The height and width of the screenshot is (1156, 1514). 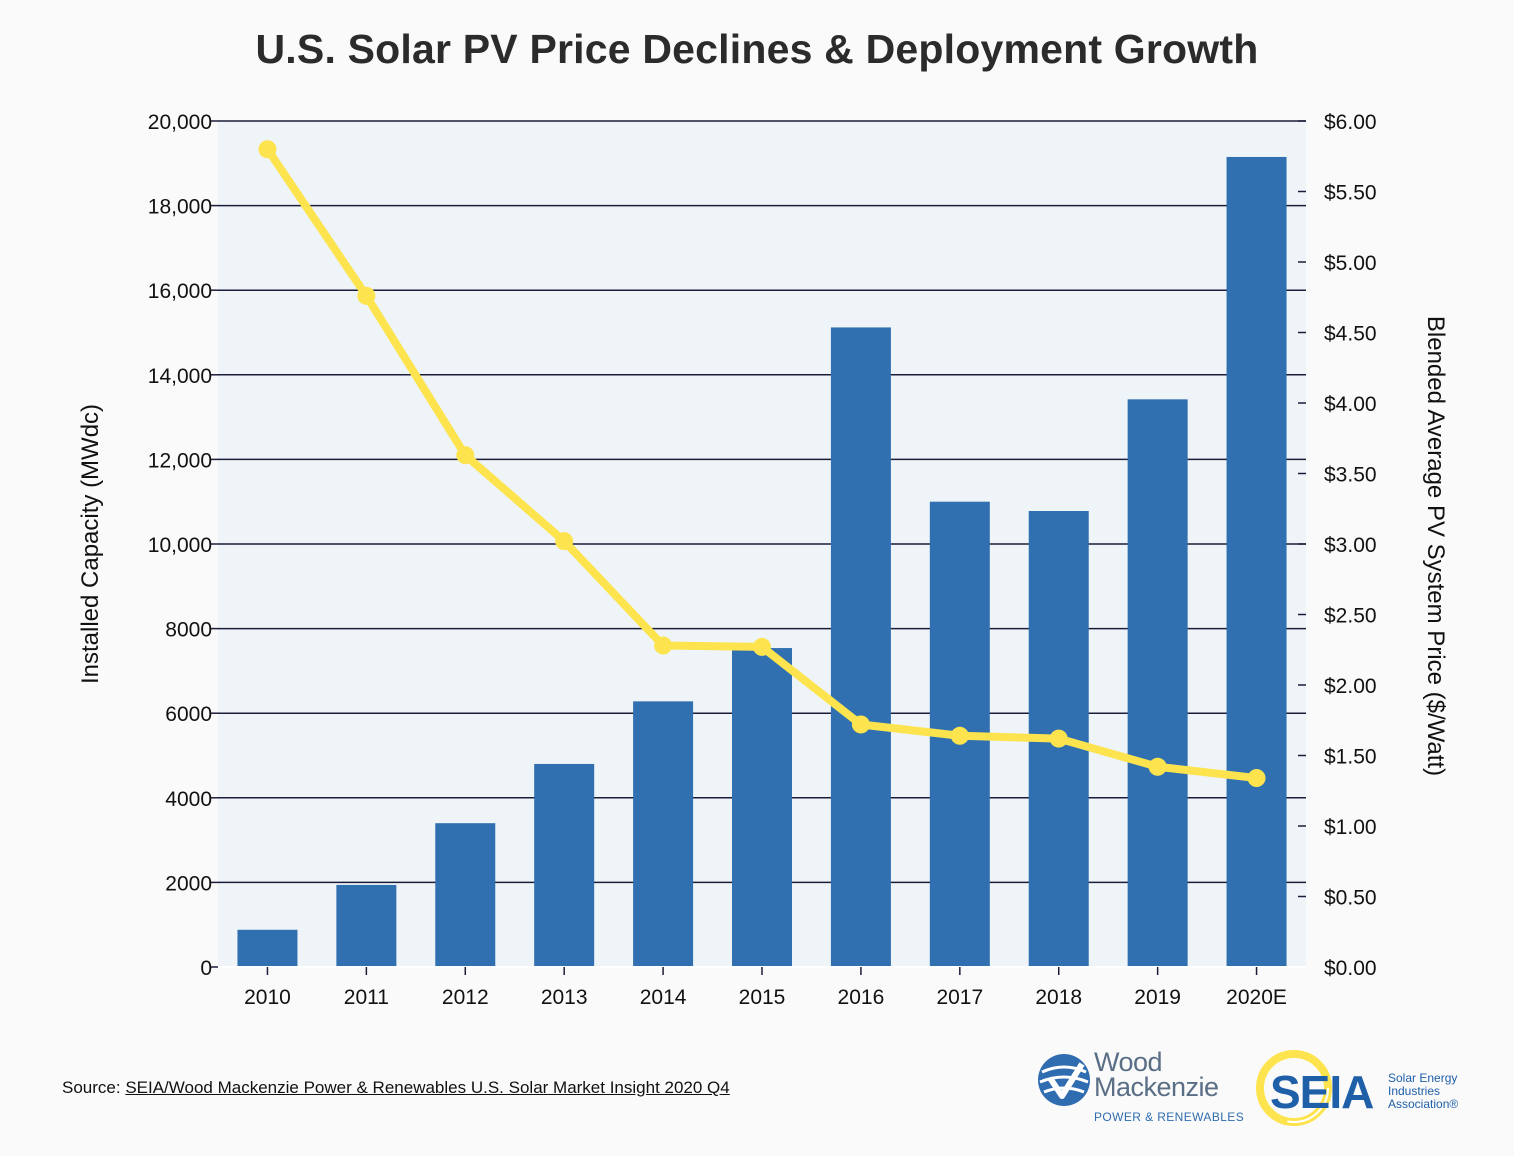 What do you see at coordinates (1350, 404) in the screenshot?
I see `y2-tick-label: $4.00` at bounding box center [1350, 404].